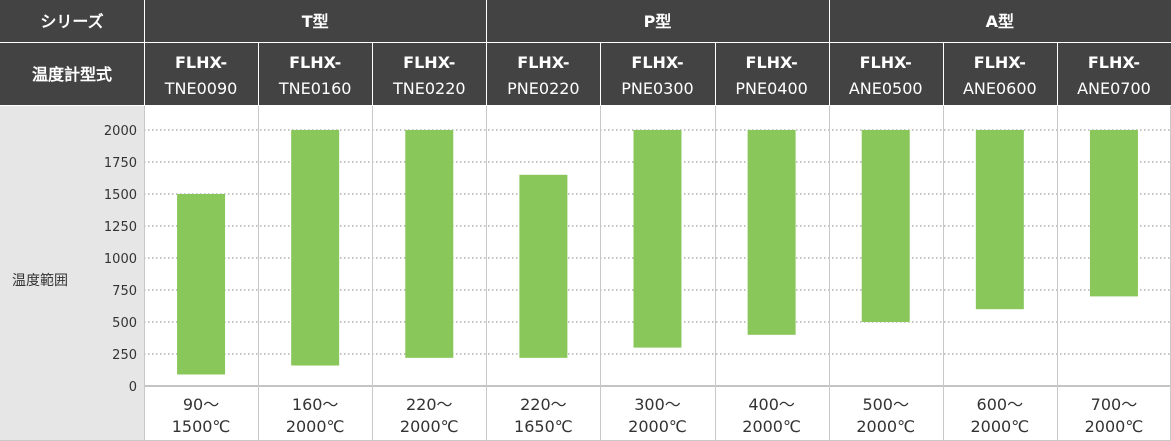 The height and width of the screenshot is (441, 1171). Describe the element at coordinates (771, 88) in the screenshot. I see `model-code-5: PNE0400` at that location.